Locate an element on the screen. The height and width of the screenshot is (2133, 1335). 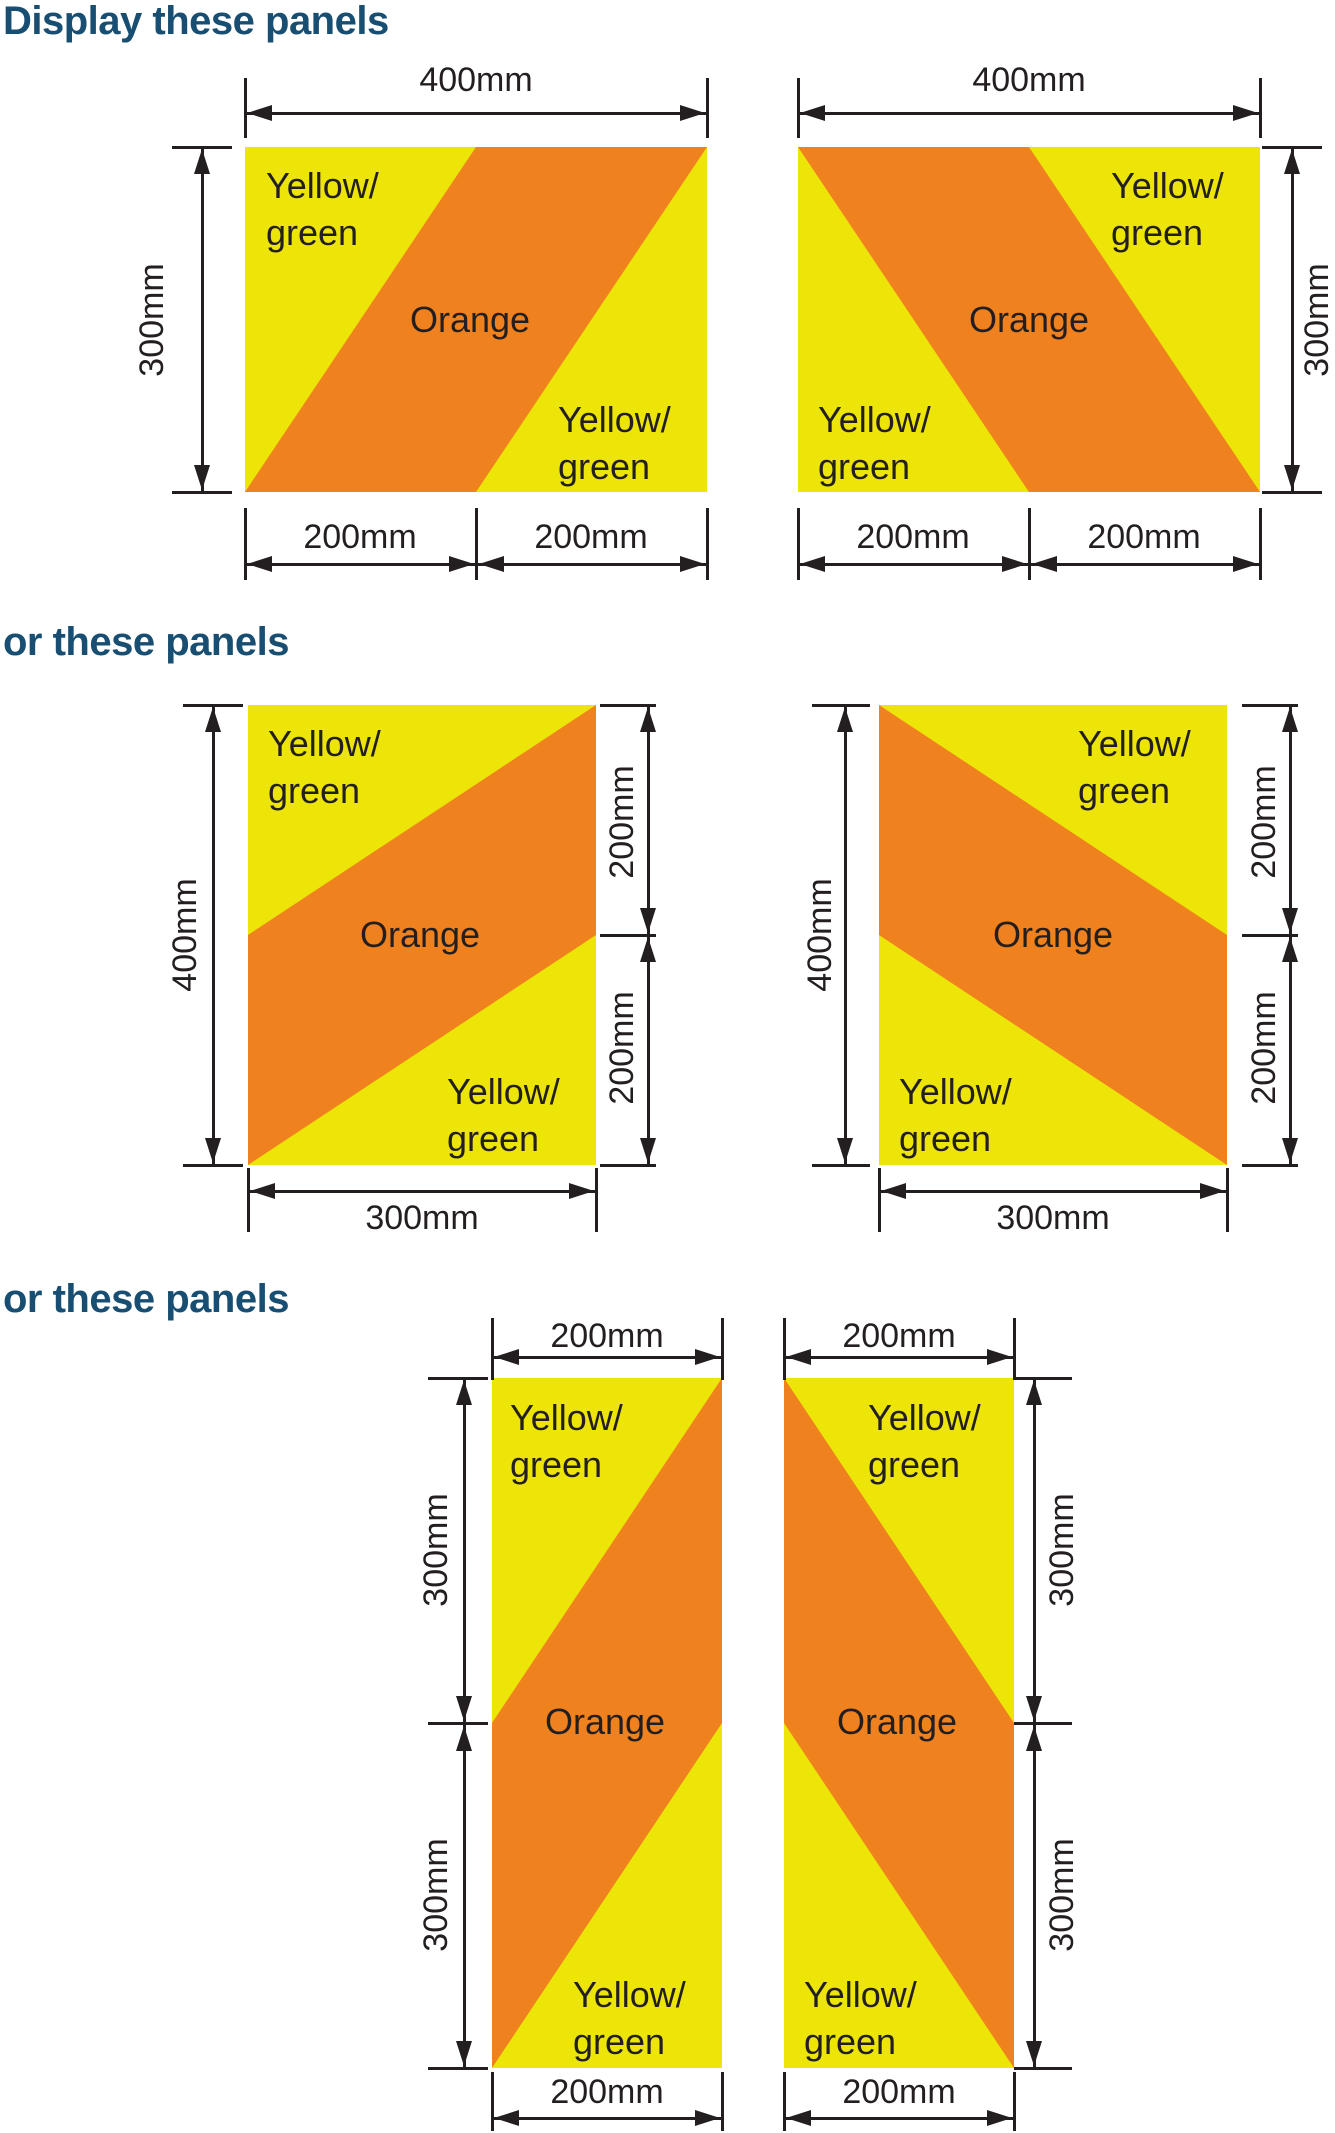
panel2-label-yellow-green-top-right: Yellow/ green is located at coordinates (1167, 209).